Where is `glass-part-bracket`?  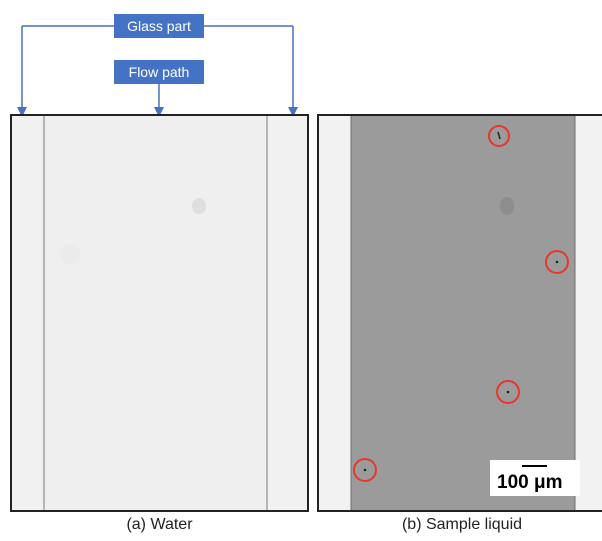 glass-part-bracket is located at coordinates (157, 71).